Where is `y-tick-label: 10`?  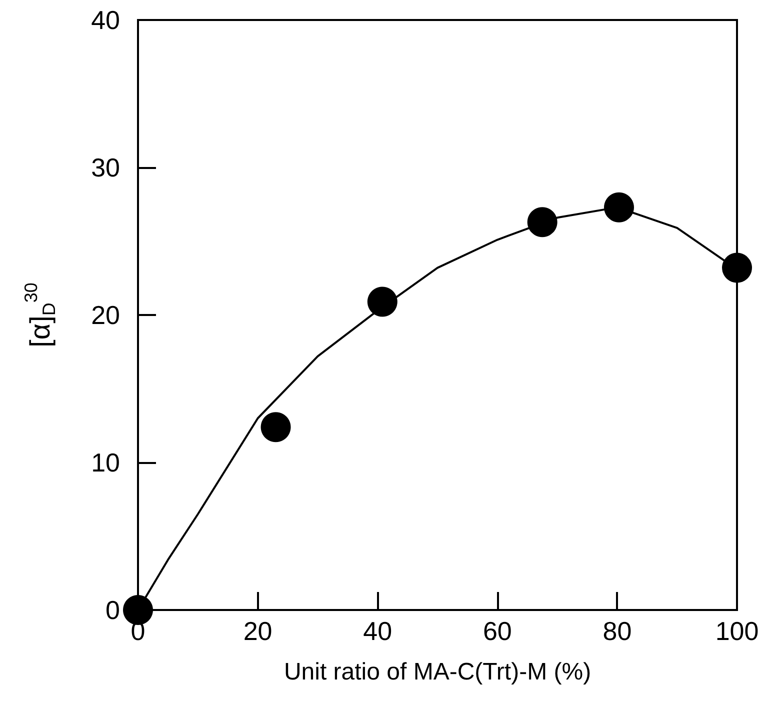
y-tick-label: 10 is located at coordinates (105, 463).